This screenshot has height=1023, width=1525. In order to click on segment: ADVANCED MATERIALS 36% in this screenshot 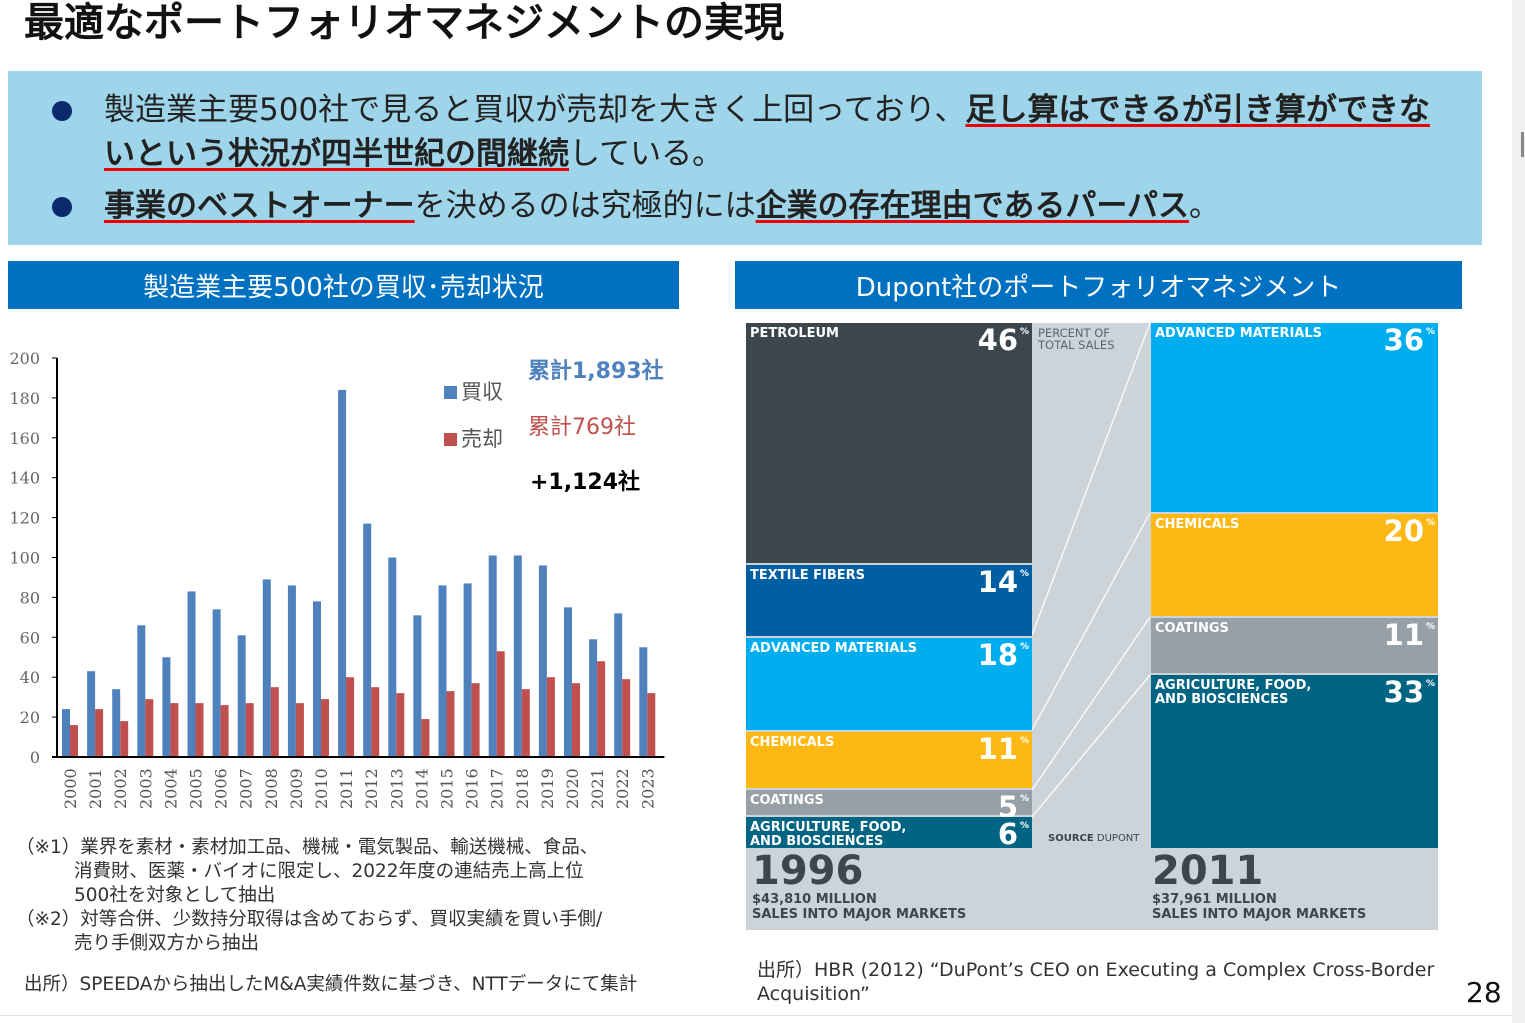, I will do `click(1294, 417)`.